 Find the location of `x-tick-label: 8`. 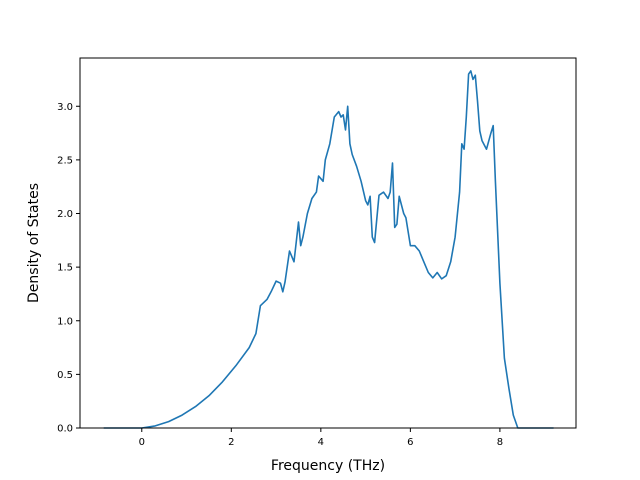

x-tick-label: 8 is located at coordinates (500, 442).